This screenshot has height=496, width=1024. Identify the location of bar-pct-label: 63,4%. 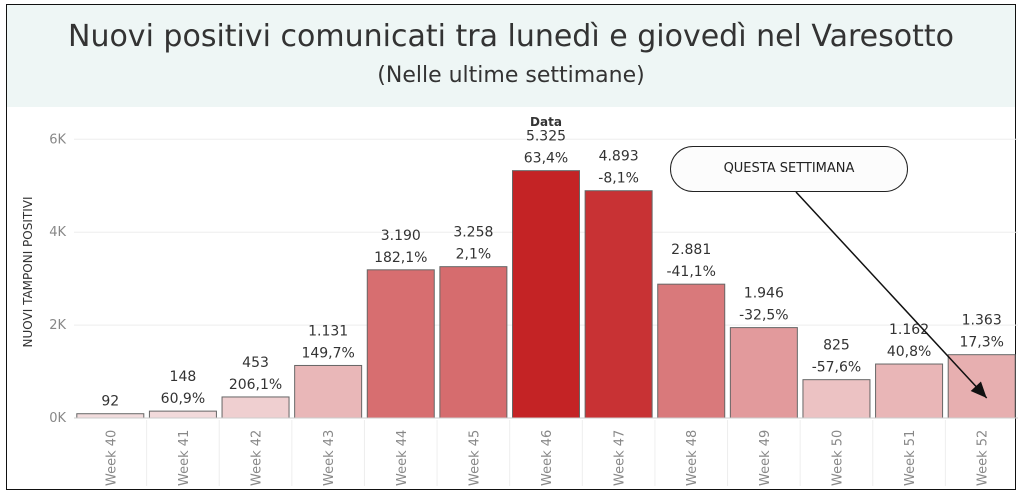
(546, 159).